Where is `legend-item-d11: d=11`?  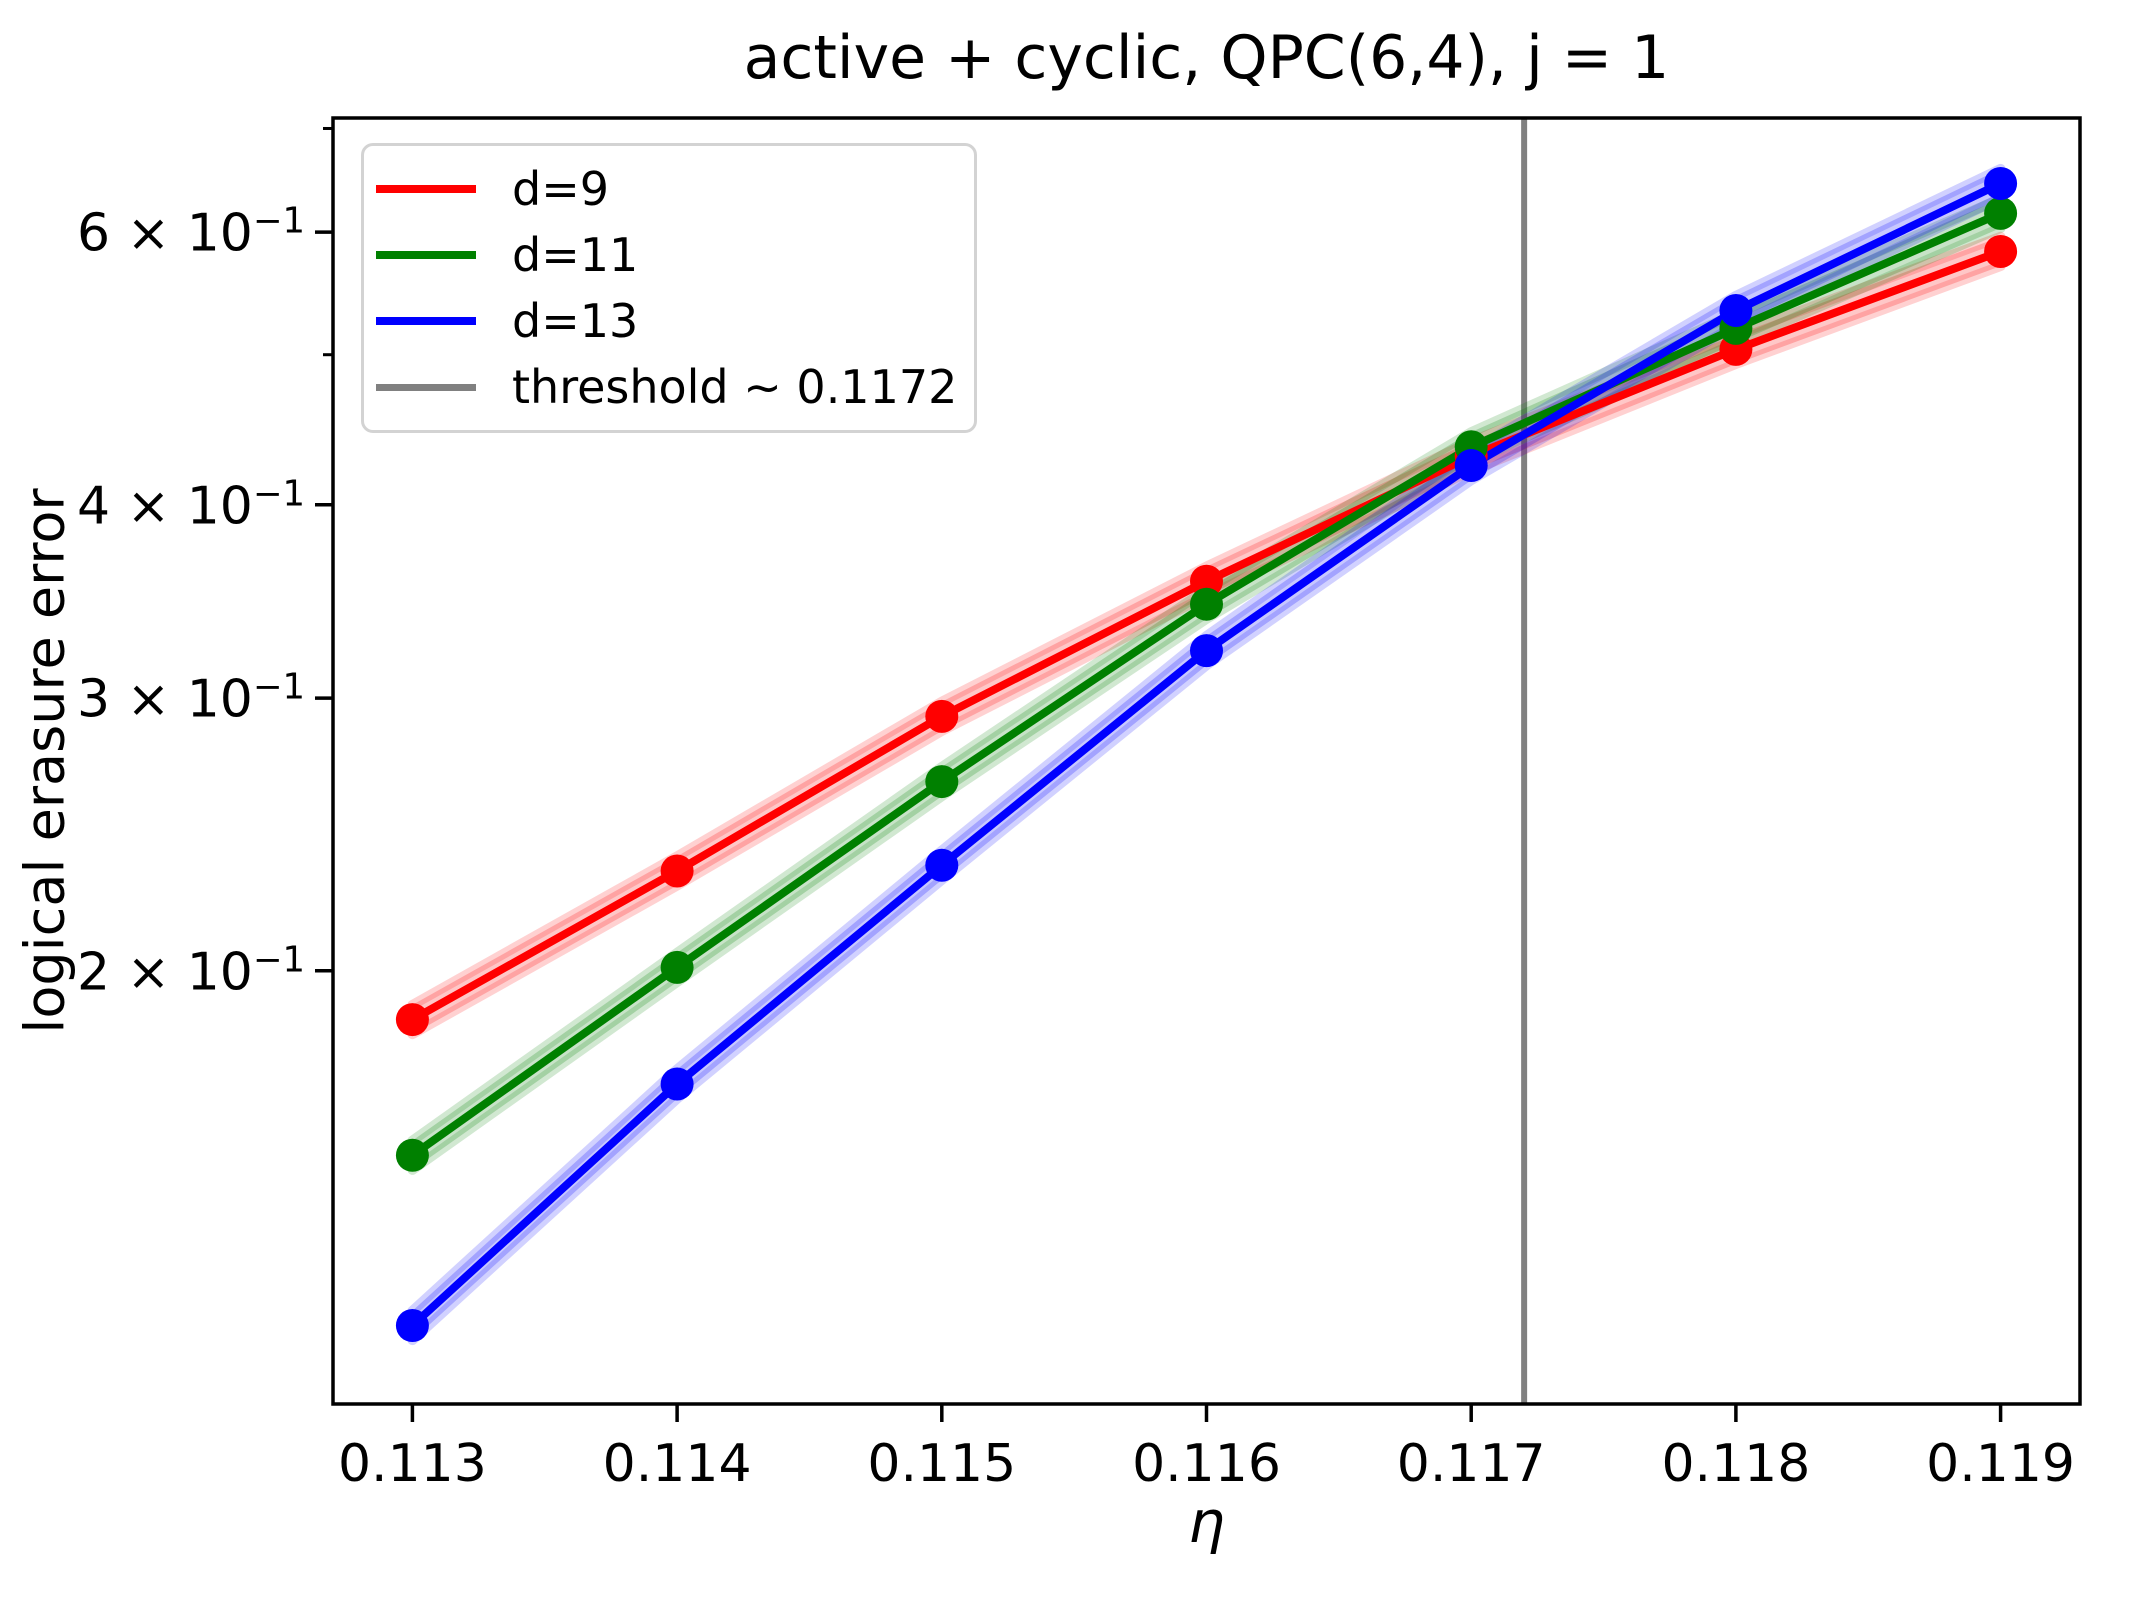 legend-item-d11: d=11 is located at coordinates (675, 255).